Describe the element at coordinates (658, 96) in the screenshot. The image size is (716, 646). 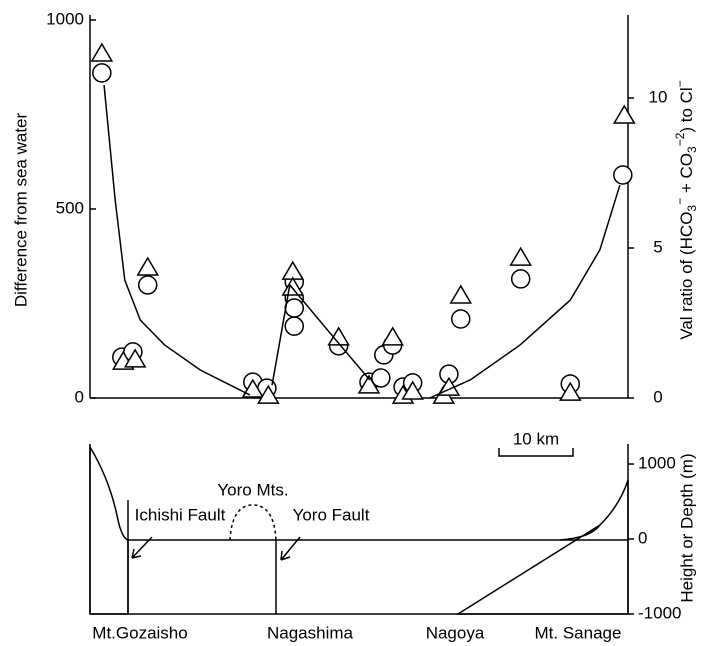
I see `y2-tick-label: 10` at that location.